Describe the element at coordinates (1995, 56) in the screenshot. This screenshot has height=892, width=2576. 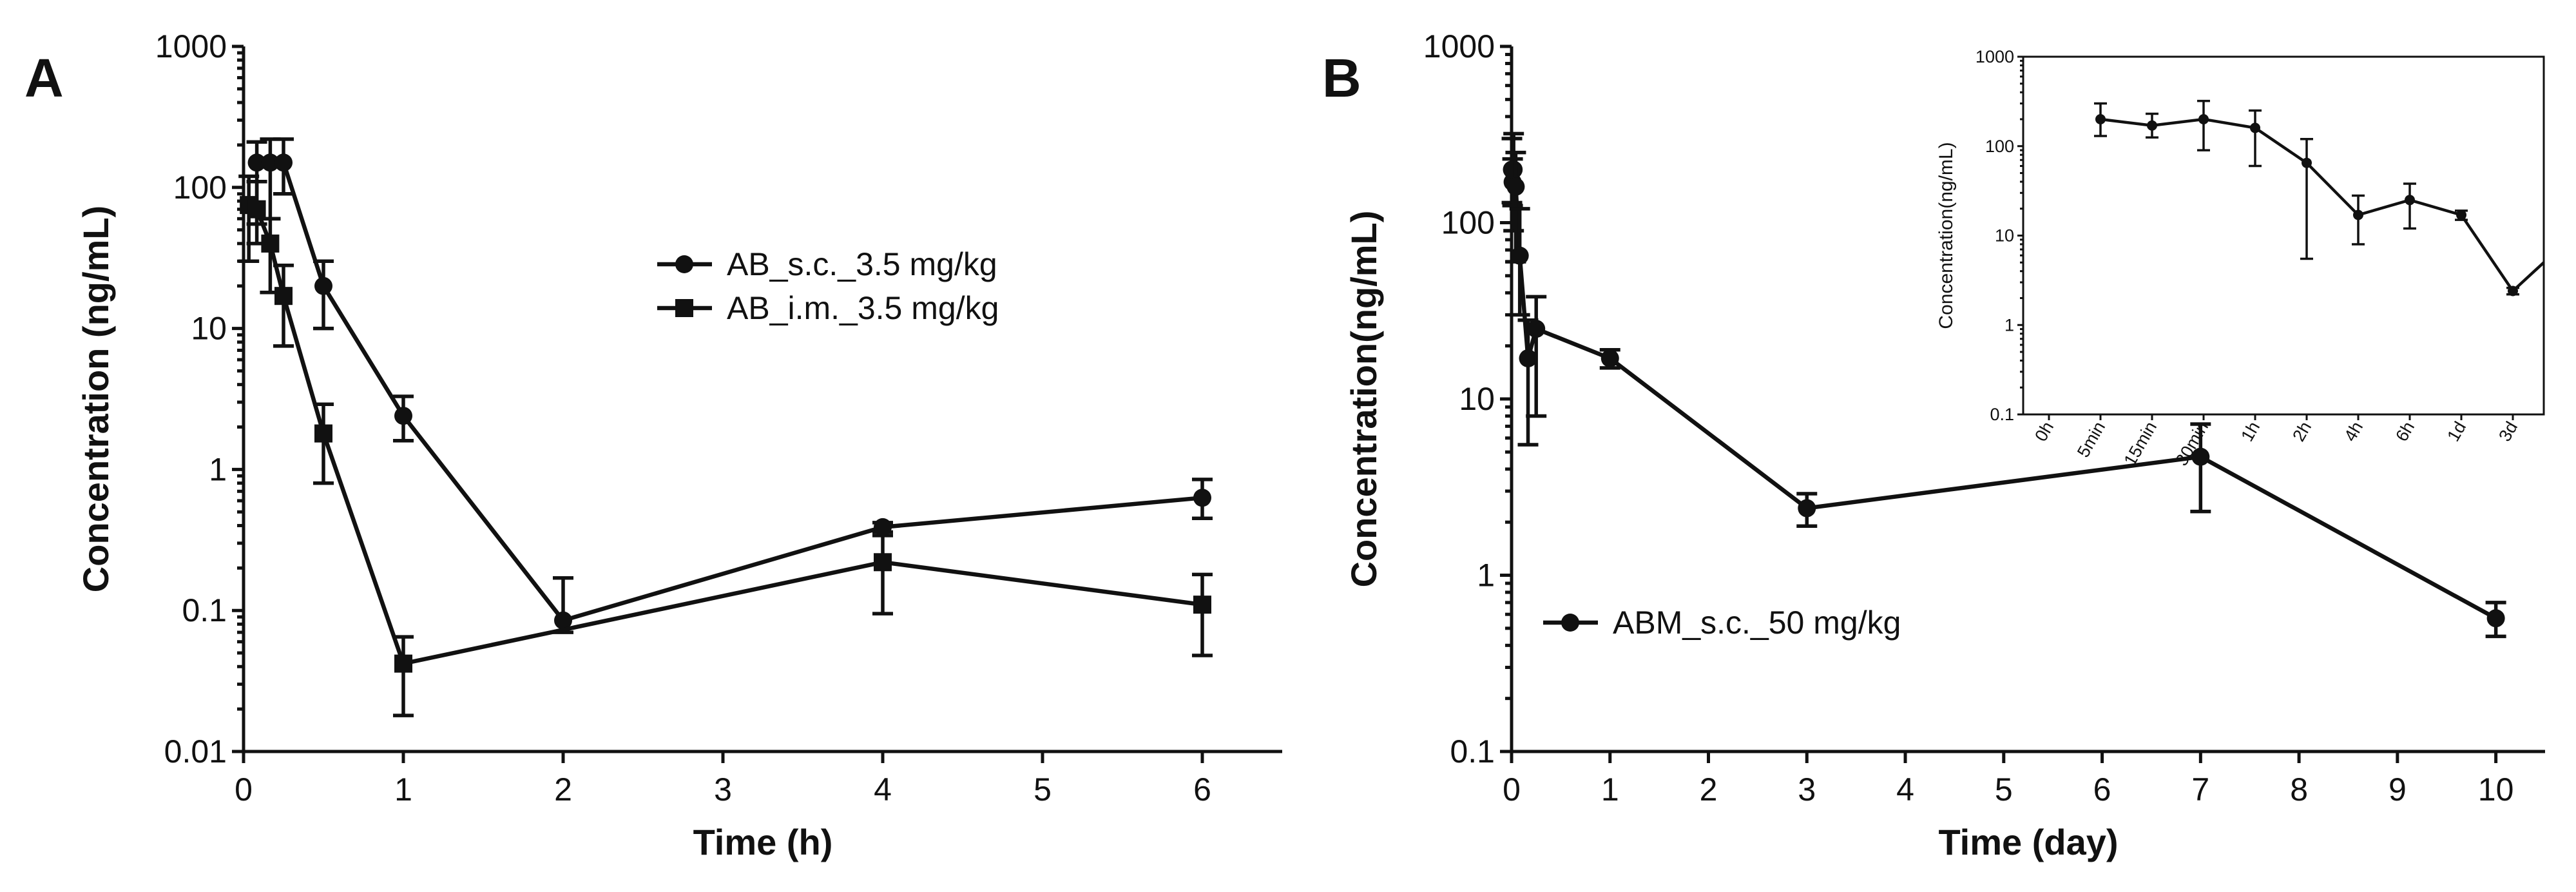
I see `inset-y-tick-label: 1000` at that location.